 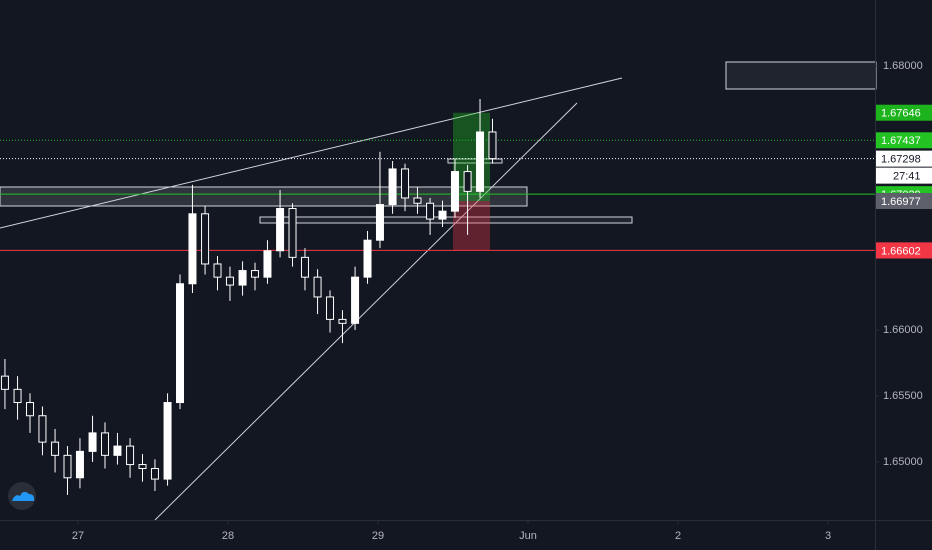 I want to click on price-tag-label: 1.66602, so click(x=901, y=251).